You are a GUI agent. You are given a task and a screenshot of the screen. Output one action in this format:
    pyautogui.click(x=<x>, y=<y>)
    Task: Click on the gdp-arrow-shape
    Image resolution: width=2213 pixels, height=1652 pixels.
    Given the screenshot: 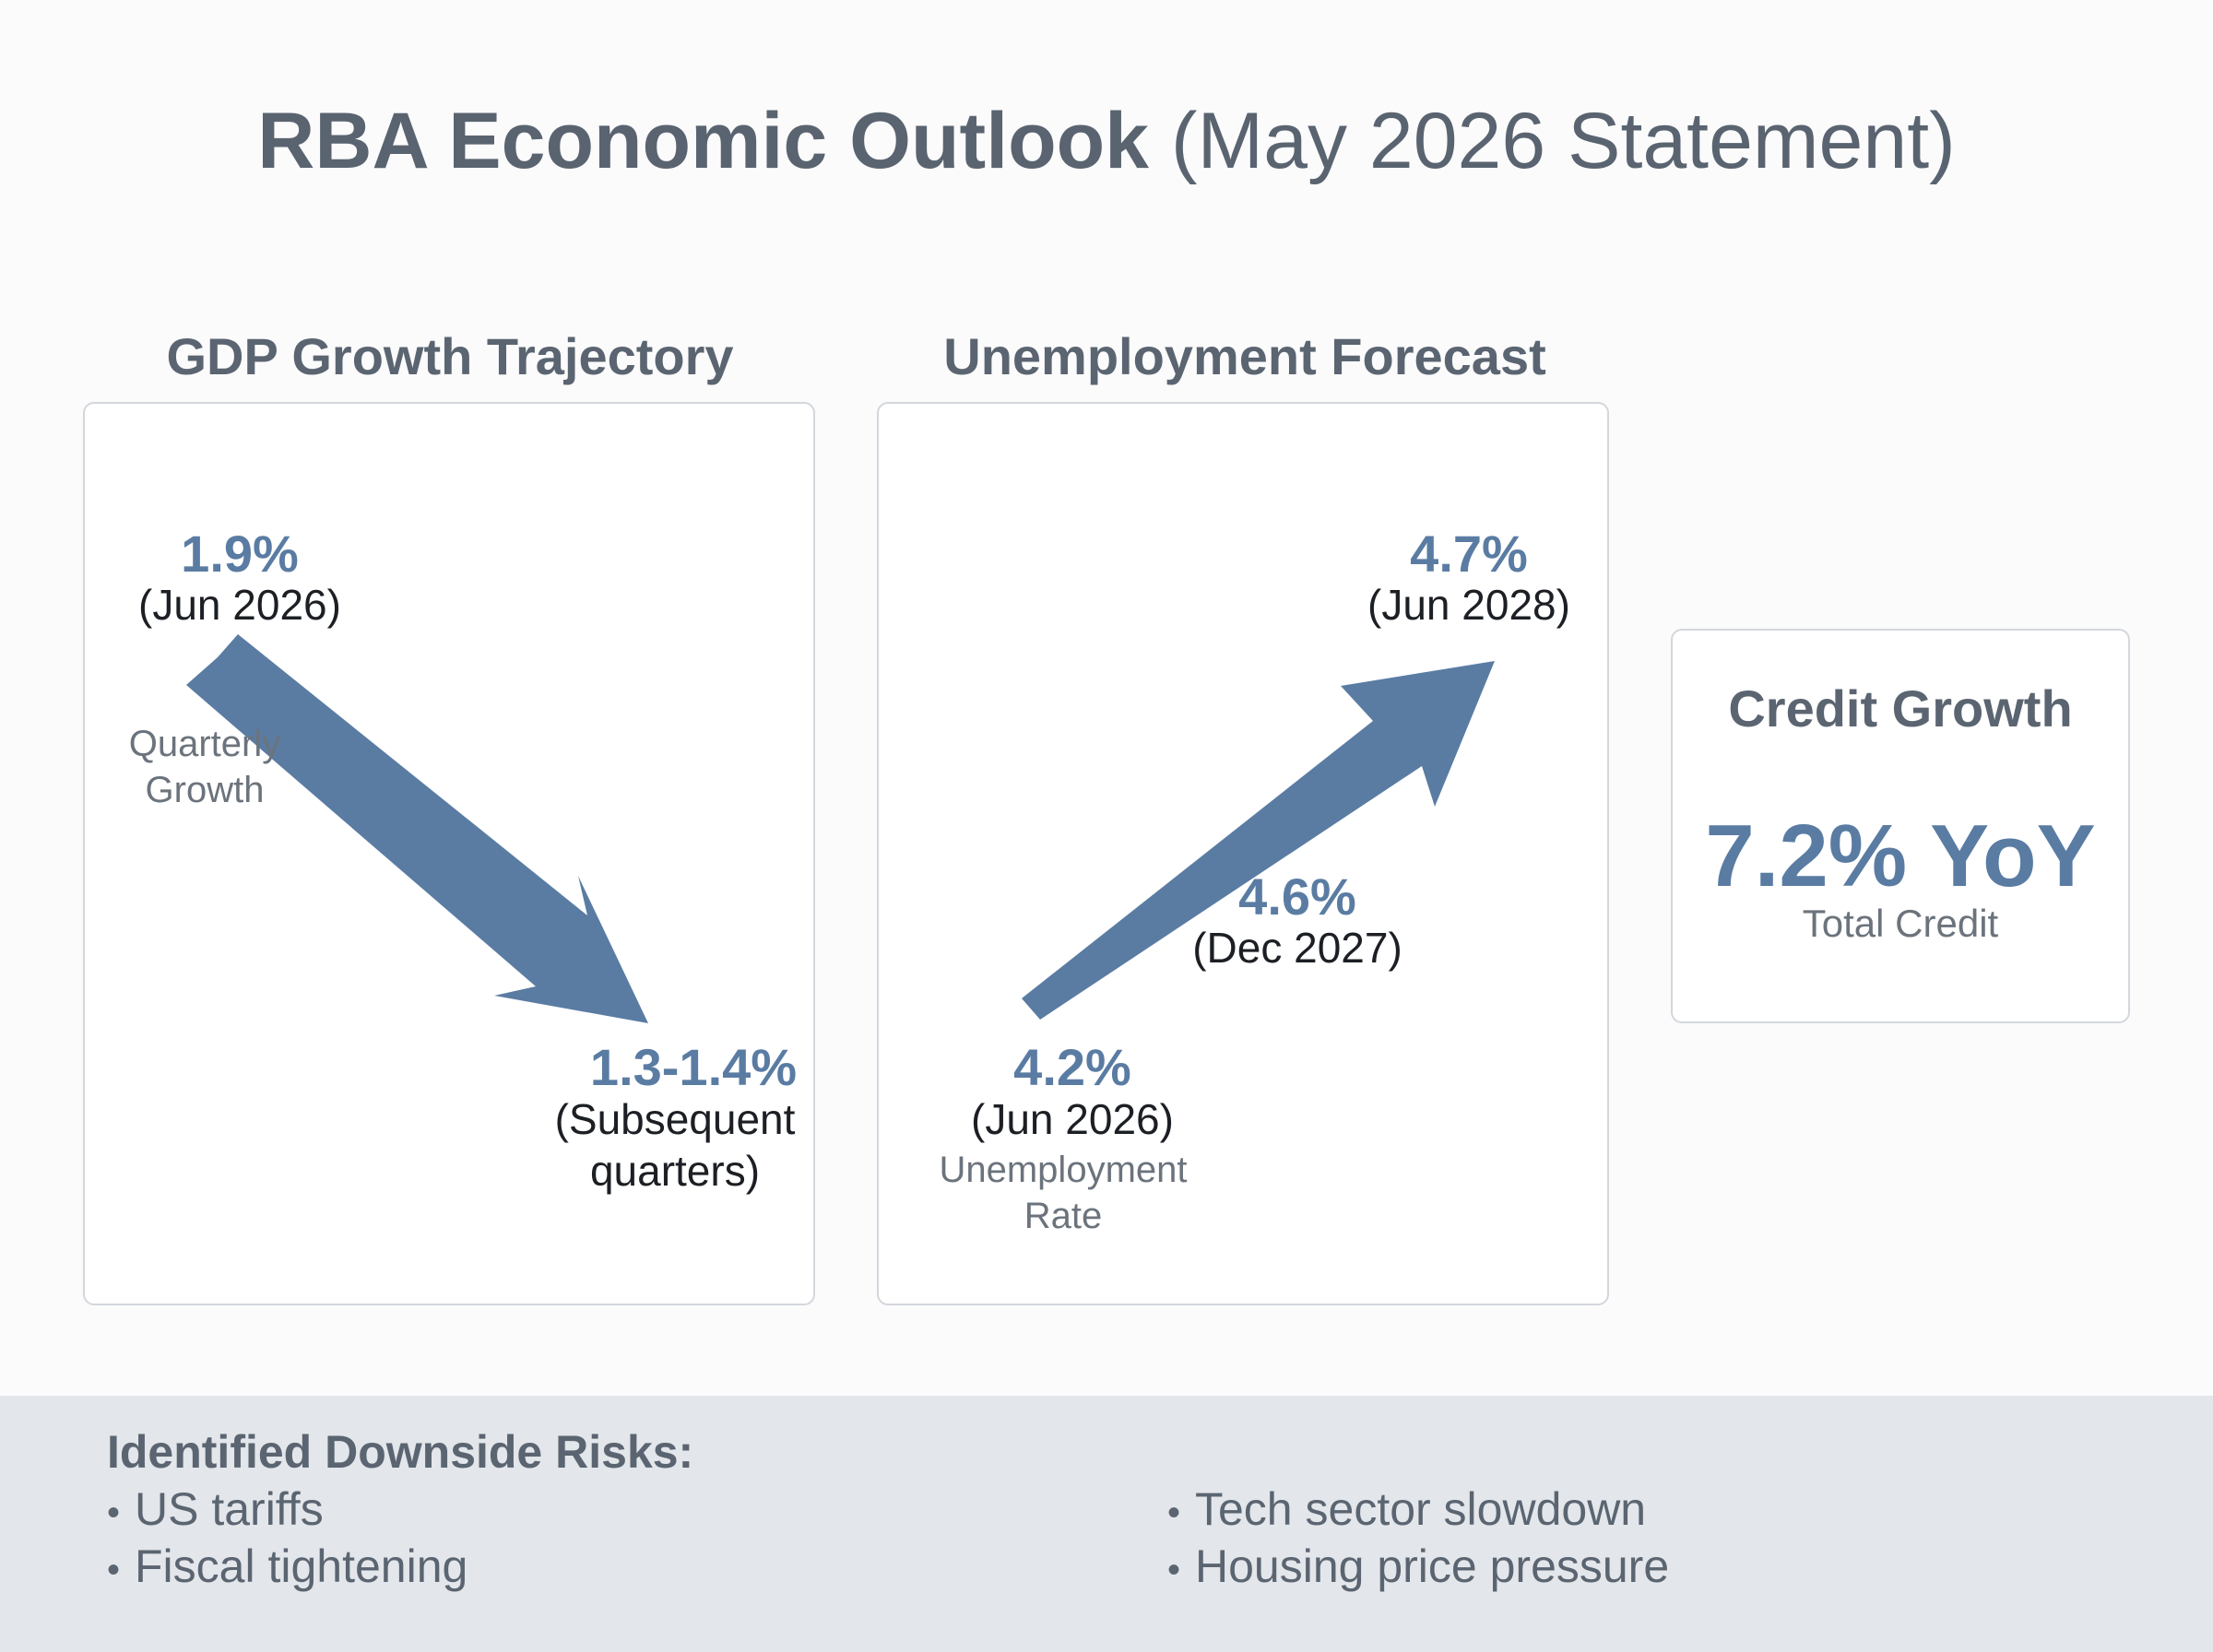 What is the action you would take?
    pyautogui.click(x=417, y=828)
    